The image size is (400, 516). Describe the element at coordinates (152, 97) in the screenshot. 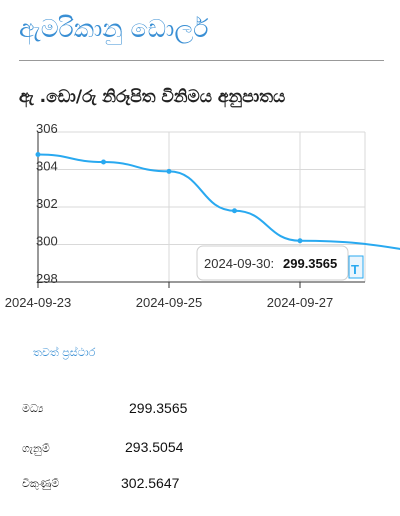

I see `chart-heading: ඇ .ඩො/රු නිරූපිත විනිමය අනුපාතය` at that location.